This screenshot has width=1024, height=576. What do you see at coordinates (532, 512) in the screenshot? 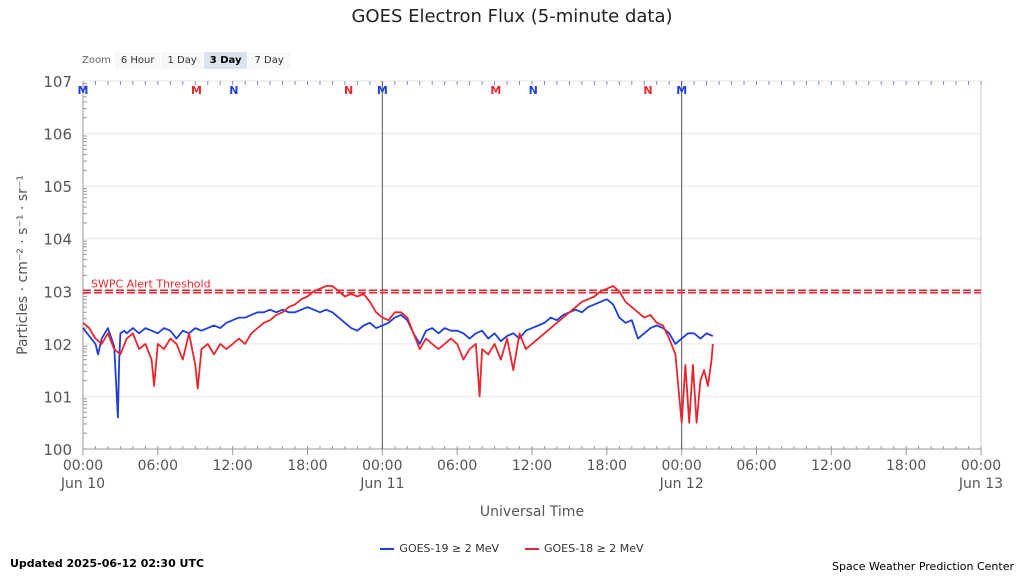
I see `x-axis-title: Universal Time` at bounding box center [532, 512].